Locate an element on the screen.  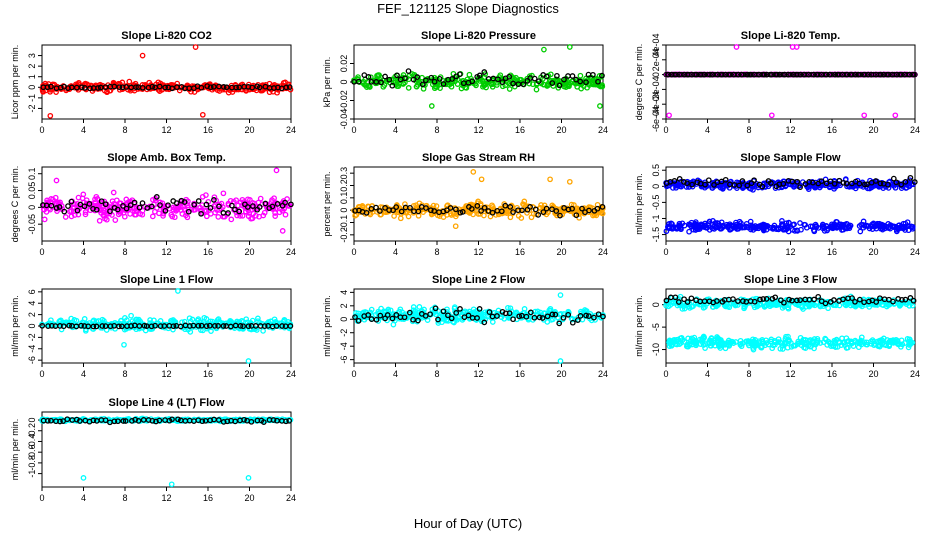
y-tick-label: -4 is located at coordinates (344, 346).